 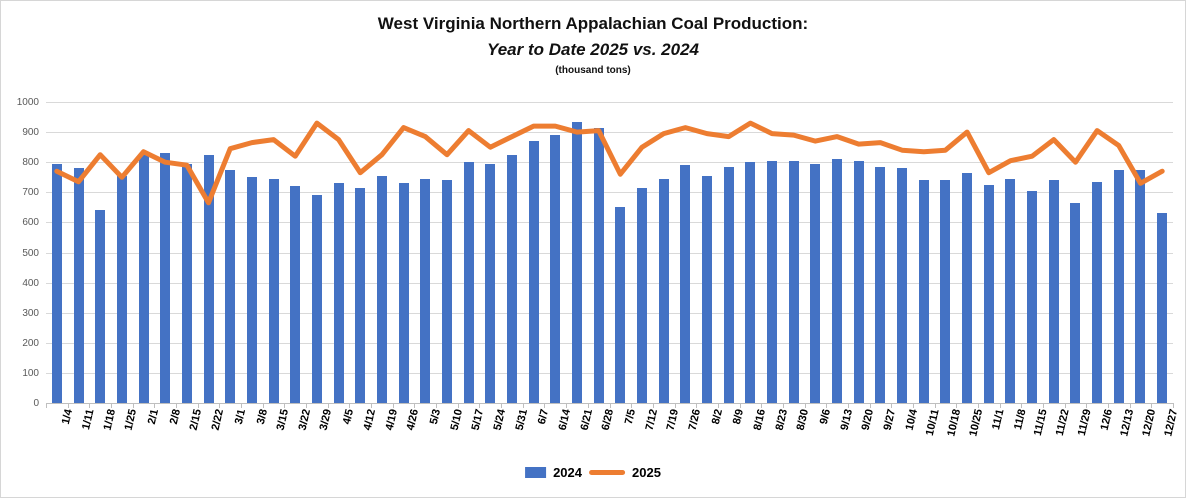 I want to click on x-axis-label-11/1: 11/1, so click(x=998, y=419).